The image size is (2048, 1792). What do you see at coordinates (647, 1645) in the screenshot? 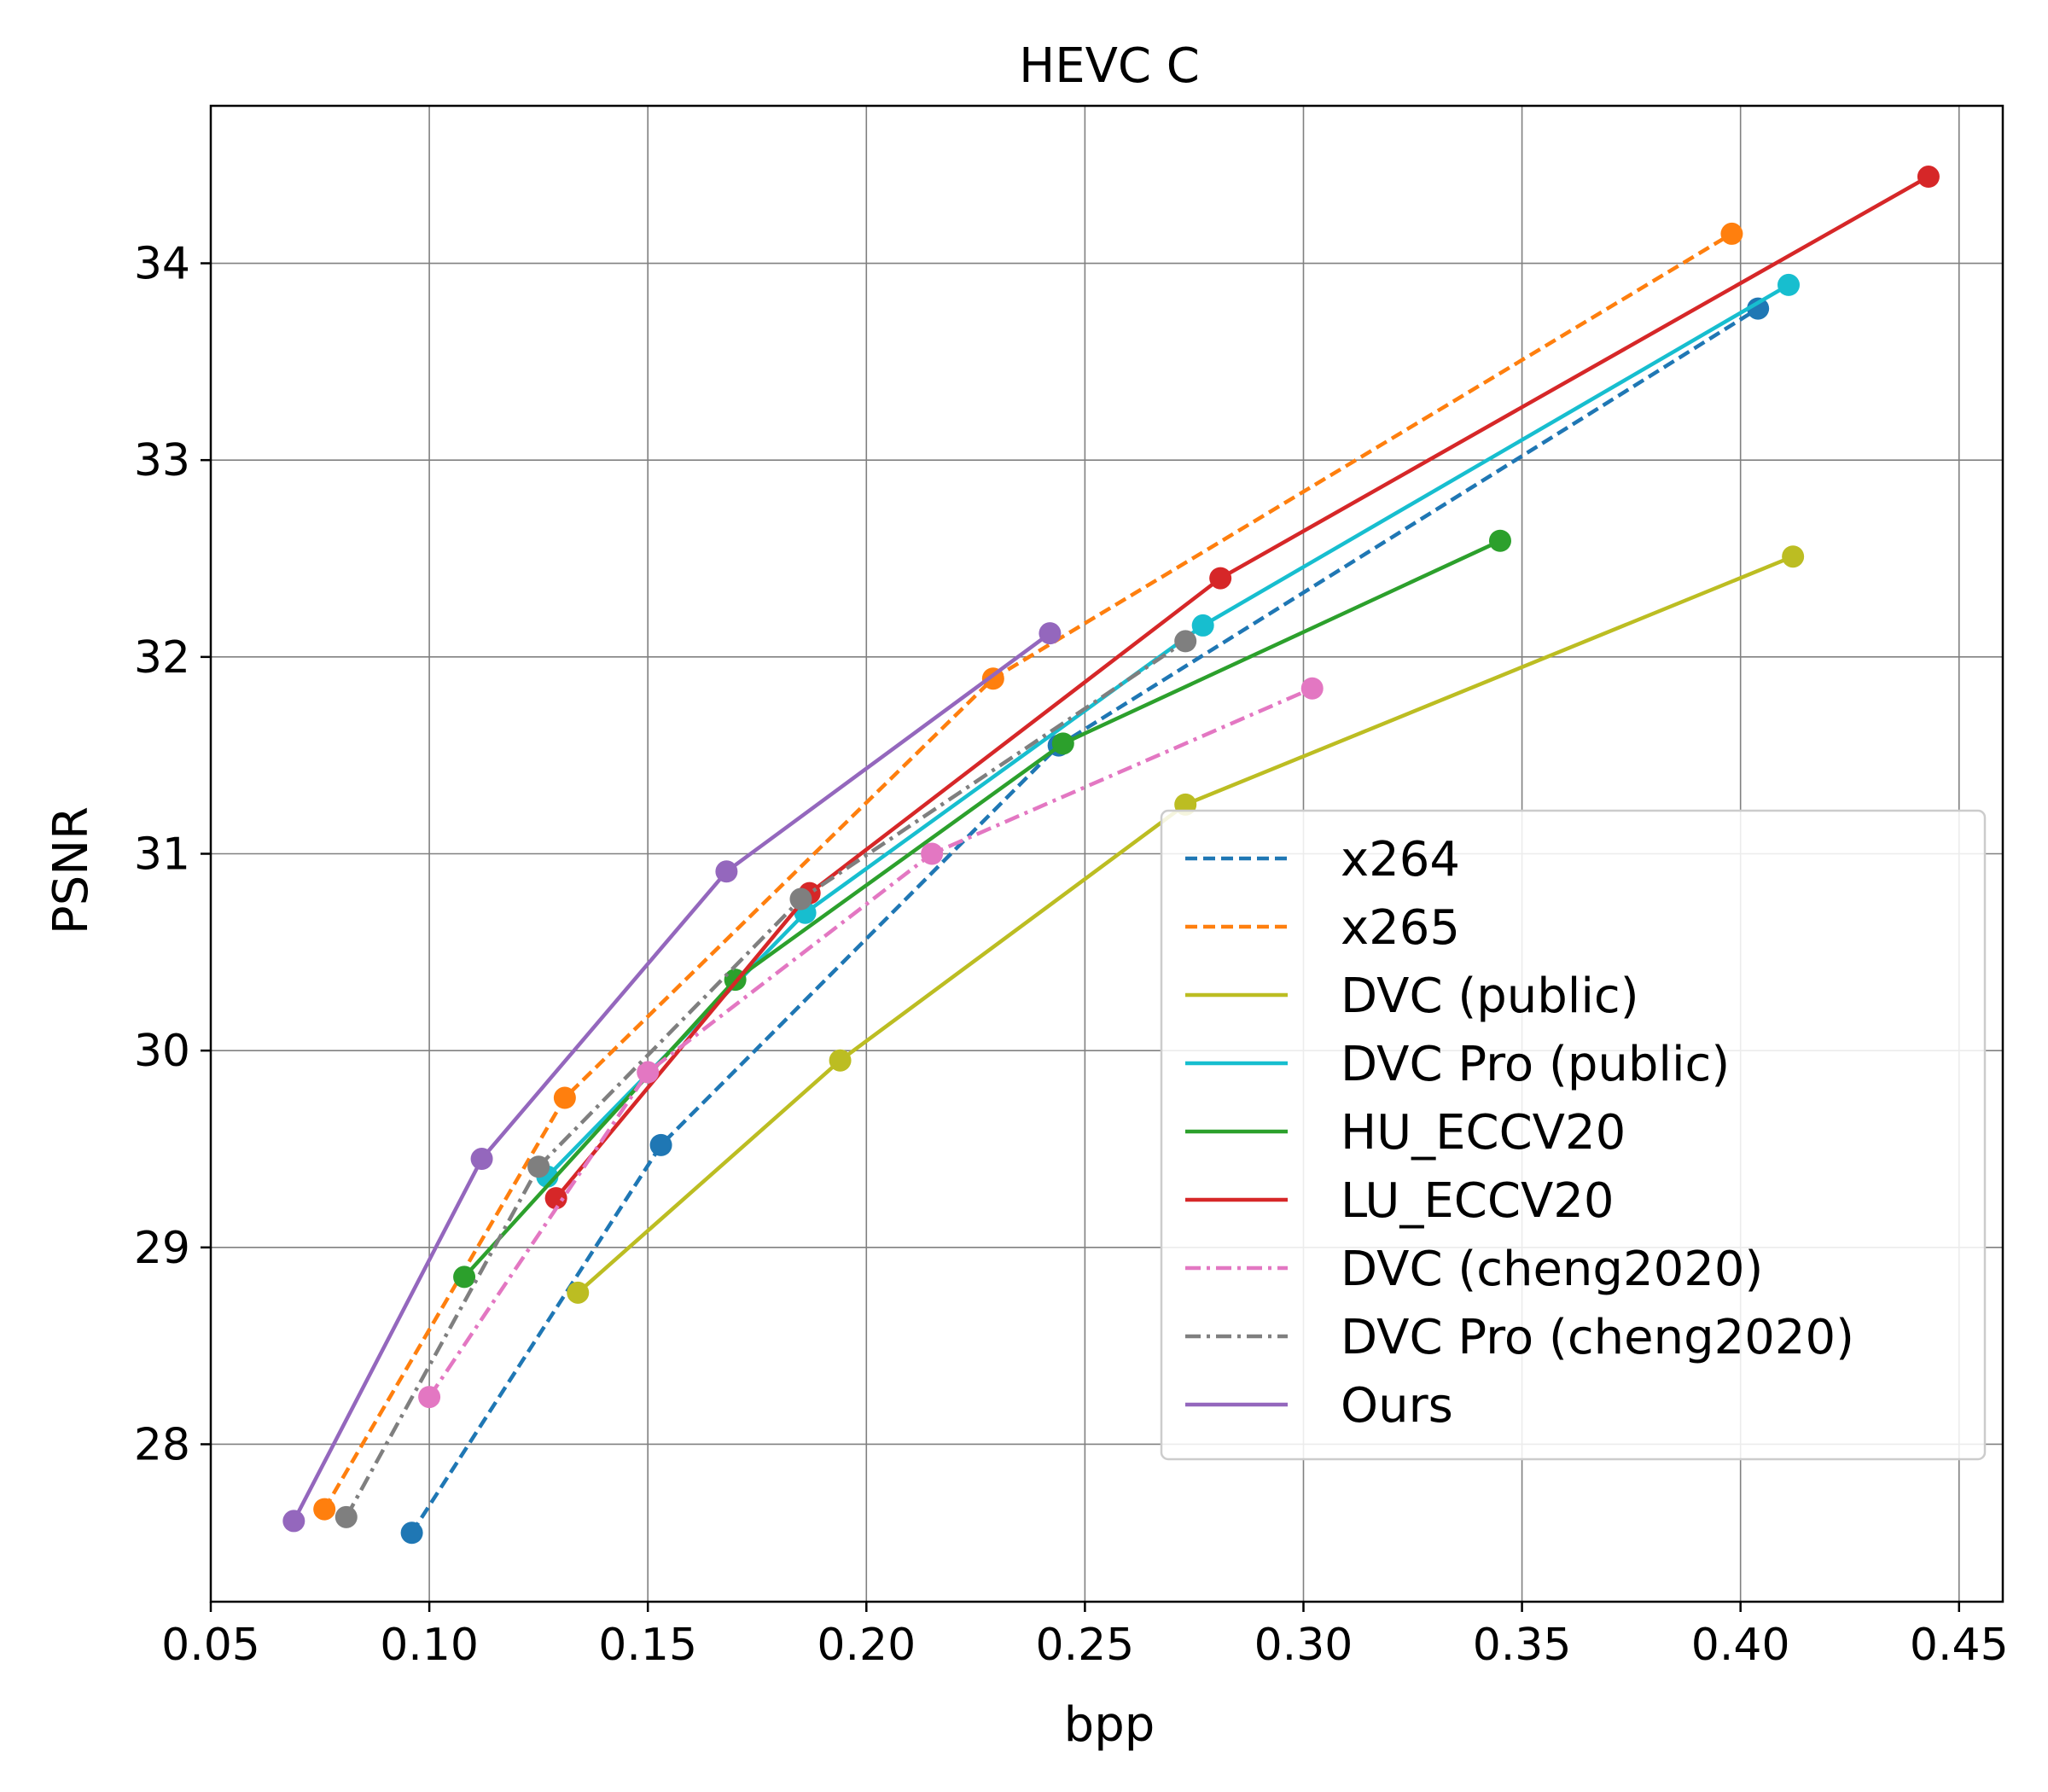
I see `x-tick-label: 0.15` at bounding box center [647, 1645].